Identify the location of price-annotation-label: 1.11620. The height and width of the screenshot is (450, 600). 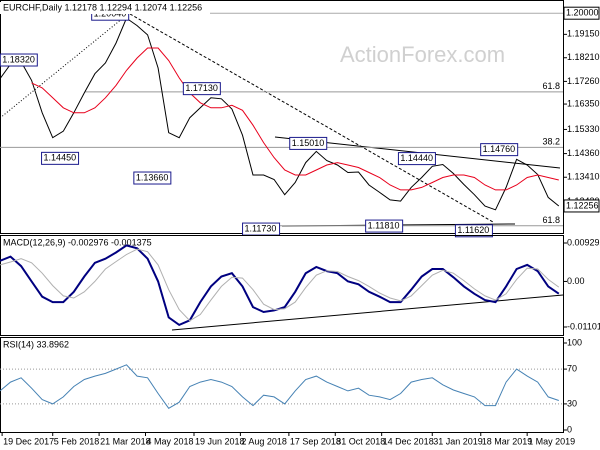
(473, 230).